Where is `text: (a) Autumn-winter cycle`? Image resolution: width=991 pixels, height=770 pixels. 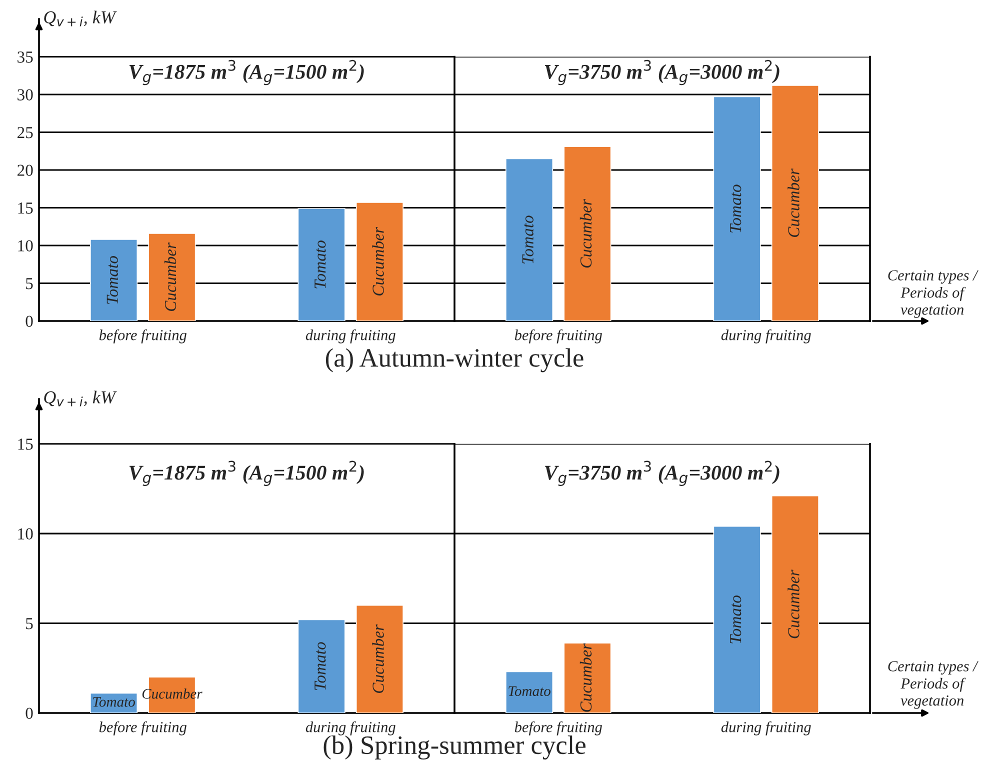 text: (a) Autumn-winter cycle is located at coordinates (455, 360).